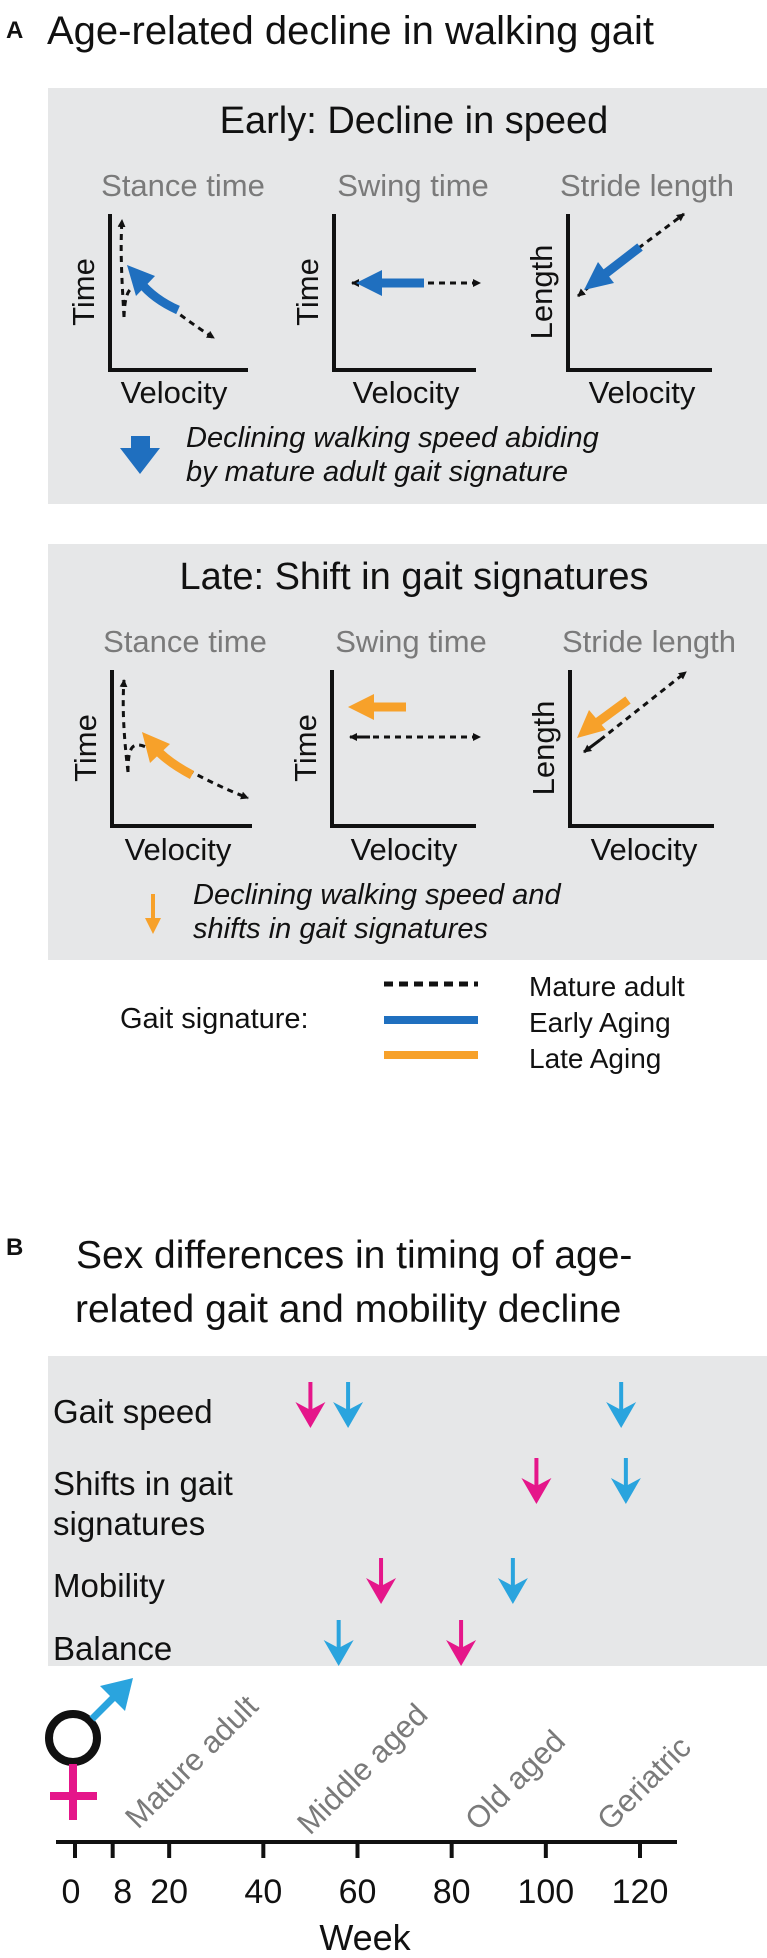 The image size is (767, 1958). I want to click on panel-b-title-line2: related gait and mobility decline, so click(348, 1309).